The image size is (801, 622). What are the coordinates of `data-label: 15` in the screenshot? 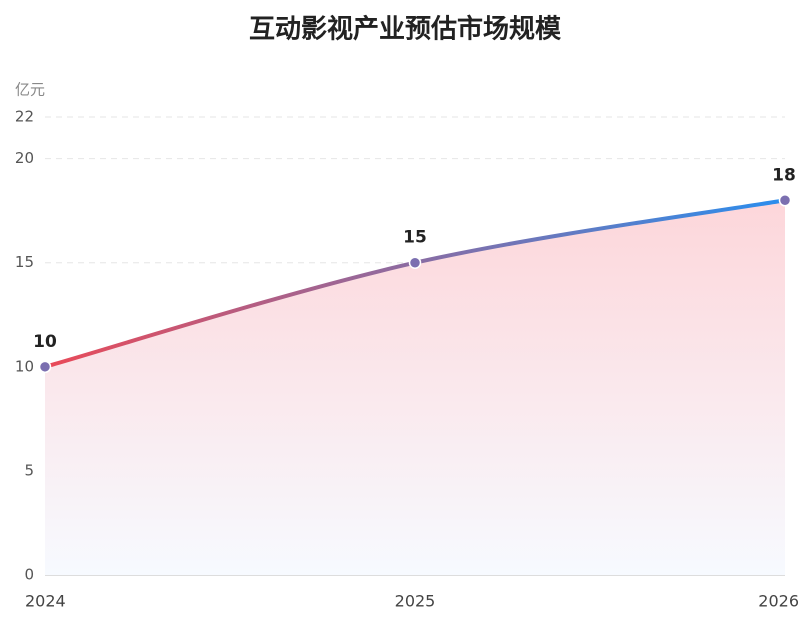 It's located at (415, 238).